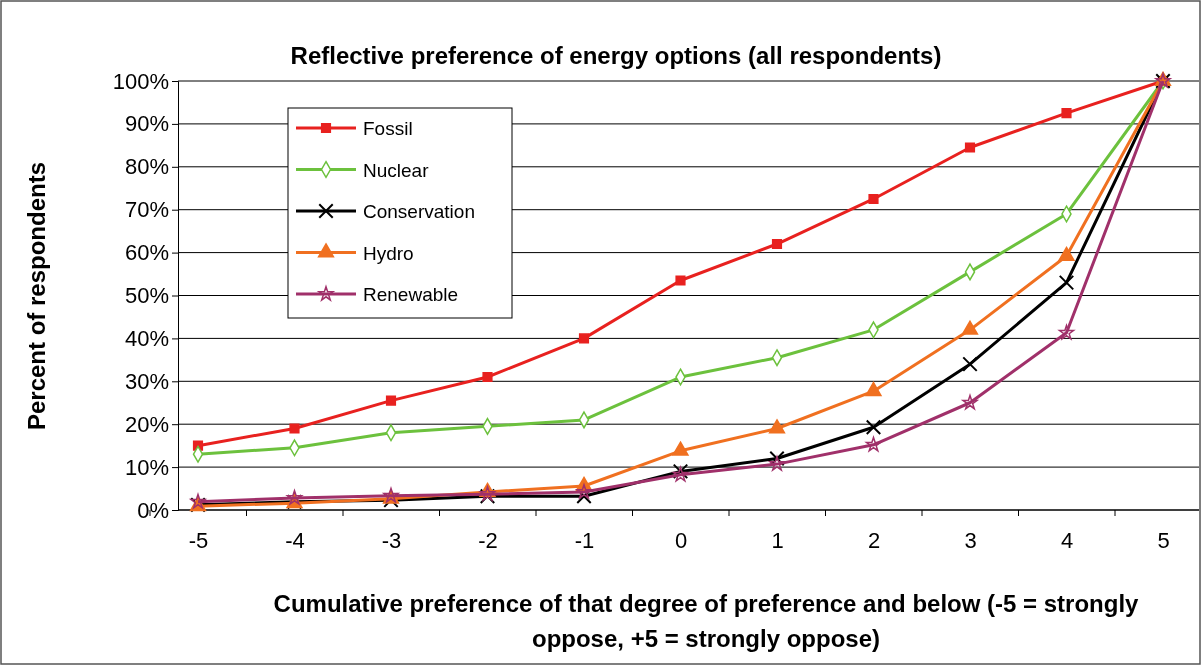  I want to click on y-tick-label: 40%, so click(146, 338).